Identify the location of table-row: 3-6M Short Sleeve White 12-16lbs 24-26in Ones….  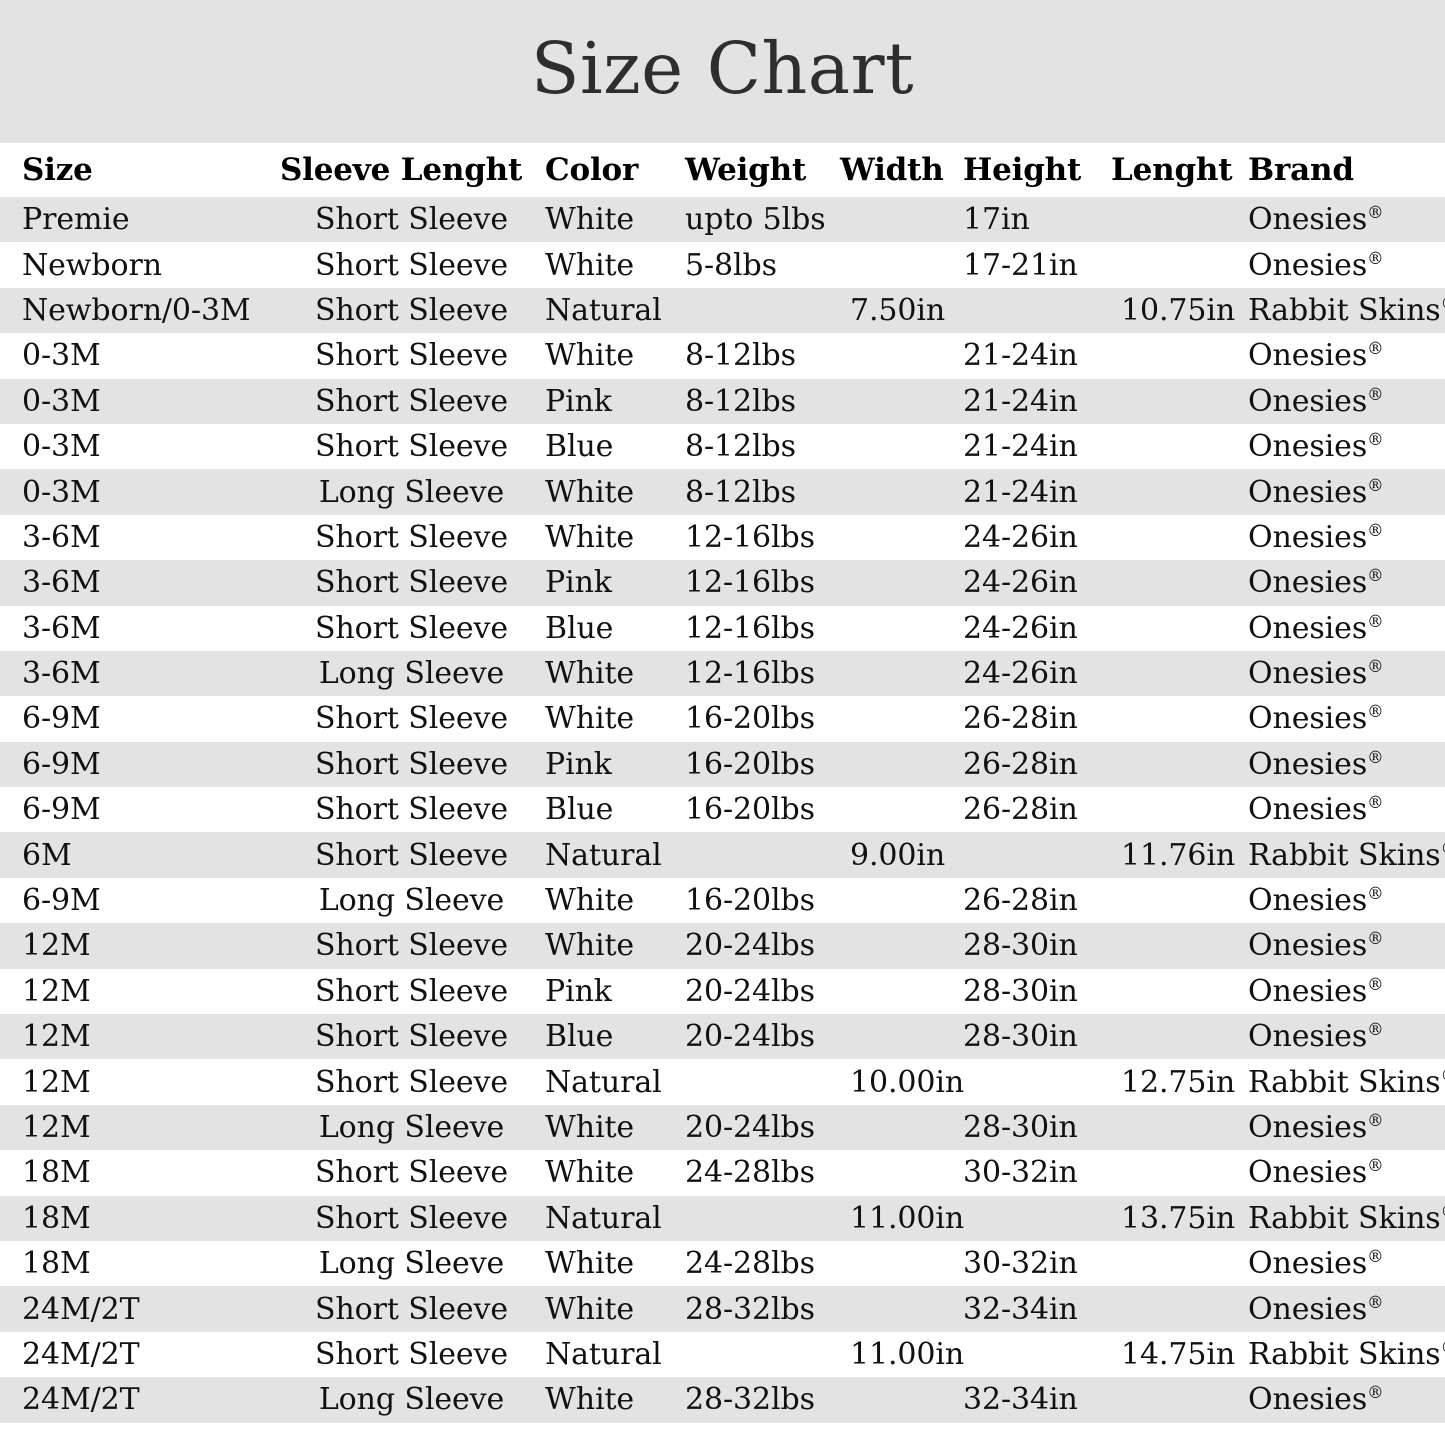
(722, 537).